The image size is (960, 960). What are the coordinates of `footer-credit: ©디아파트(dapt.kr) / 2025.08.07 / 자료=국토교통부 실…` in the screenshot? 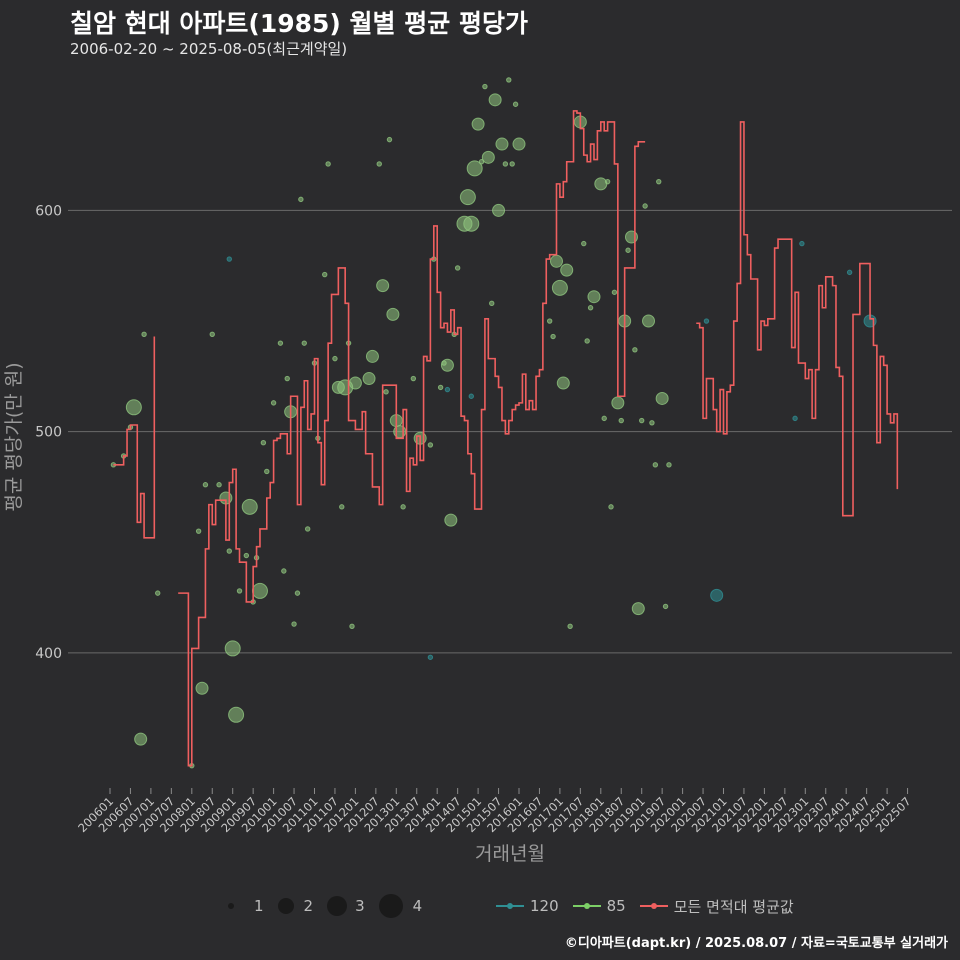 It's located at (756, 943).